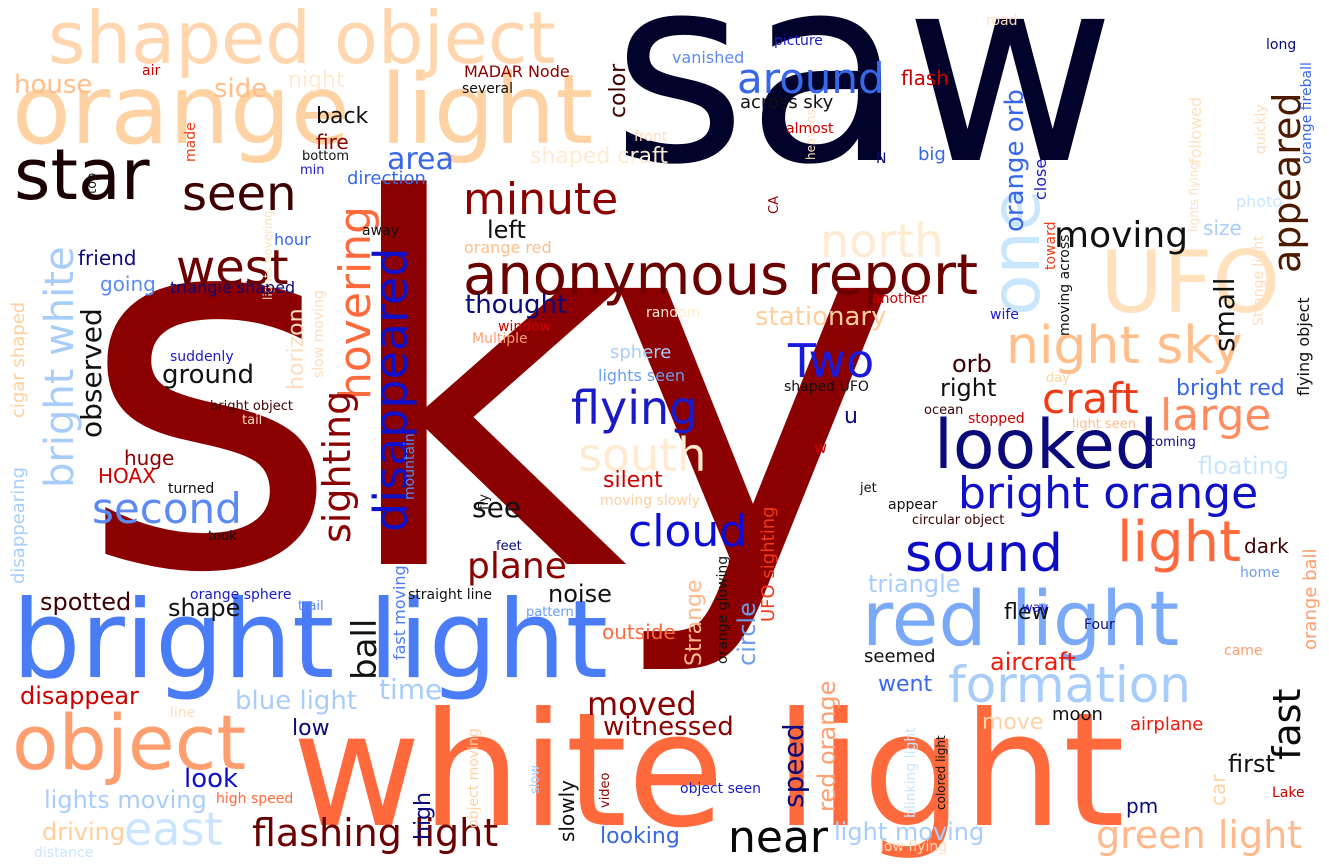 The height and width of the screenshot is (867, 1329). Describe the element at coordinates (311, 728) in the screenshot. I see `word-low: low` at that location.